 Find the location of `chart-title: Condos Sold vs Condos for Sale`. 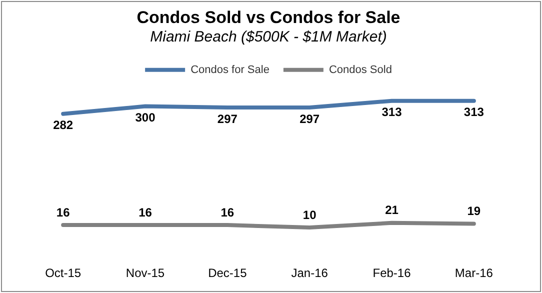

chart-title: Condos Sold vs Condos for Sale is located at coordinates (268, 17).